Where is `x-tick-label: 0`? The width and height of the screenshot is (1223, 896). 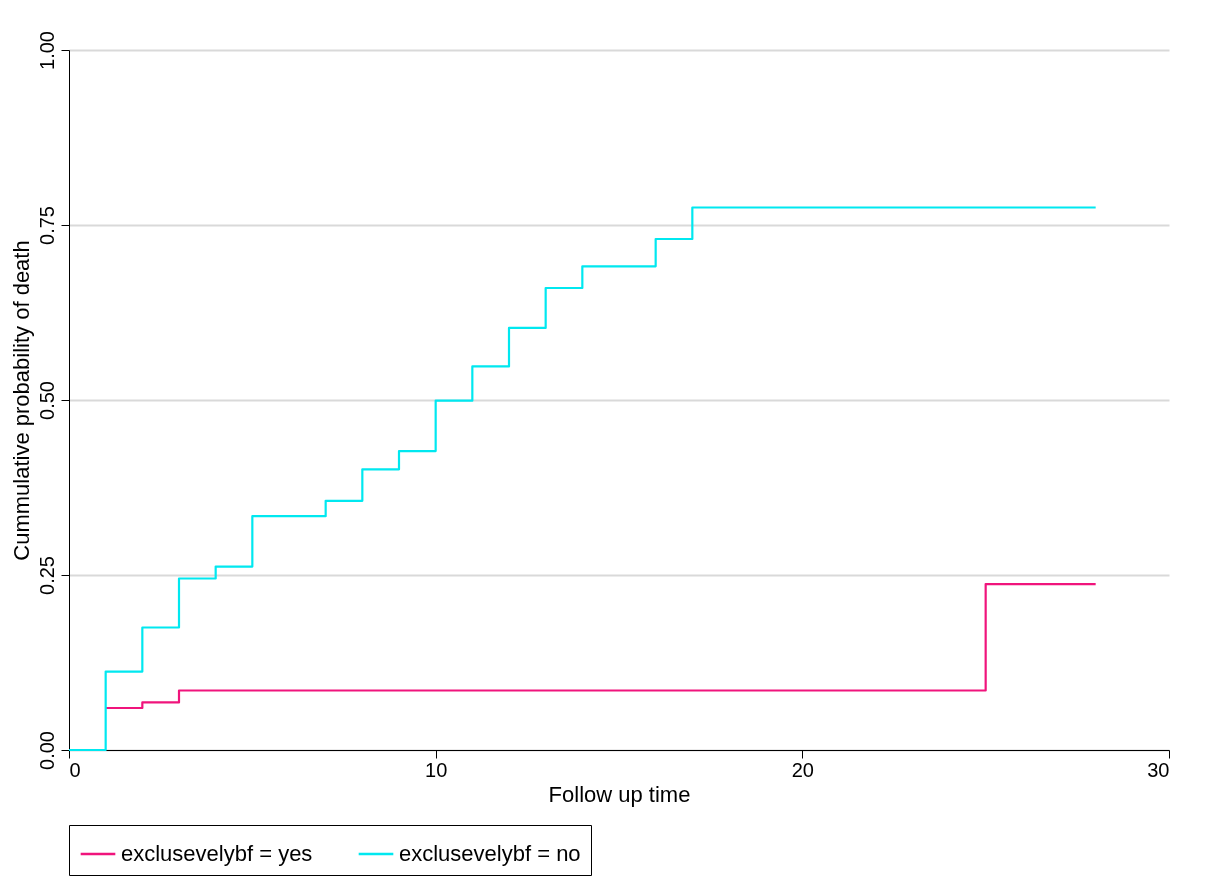 x-tick-label: 0 is located at coordinates (75, 769).